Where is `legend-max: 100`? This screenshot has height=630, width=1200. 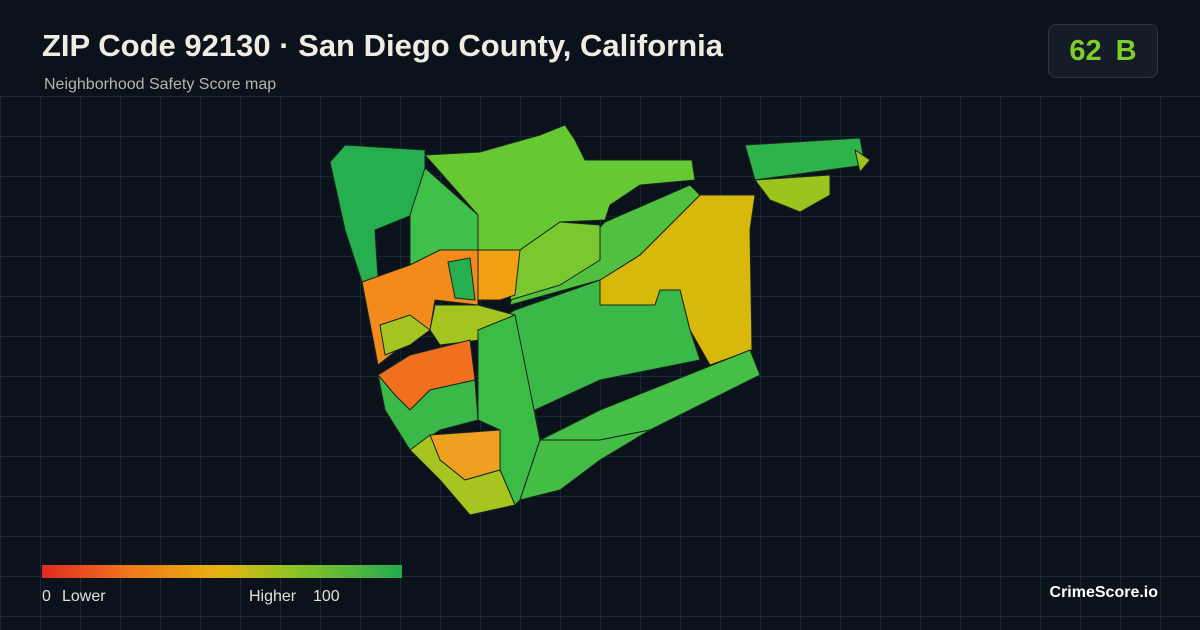 legend-max: 100 is located at coordinates (326, 596).